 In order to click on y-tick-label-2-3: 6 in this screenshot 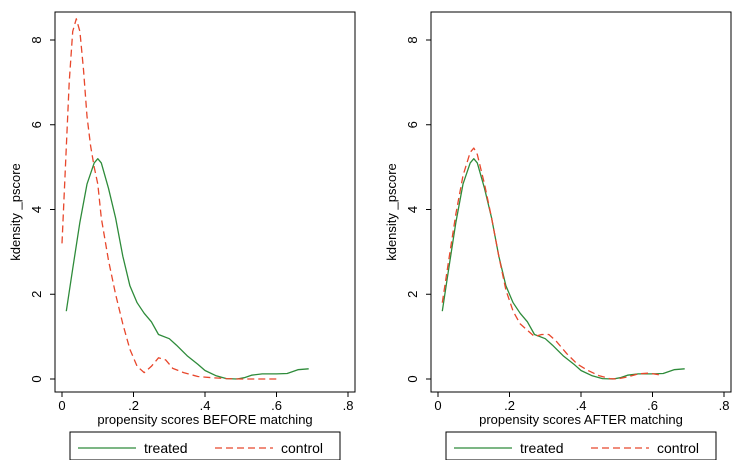, I will do `click(412, 124)`.